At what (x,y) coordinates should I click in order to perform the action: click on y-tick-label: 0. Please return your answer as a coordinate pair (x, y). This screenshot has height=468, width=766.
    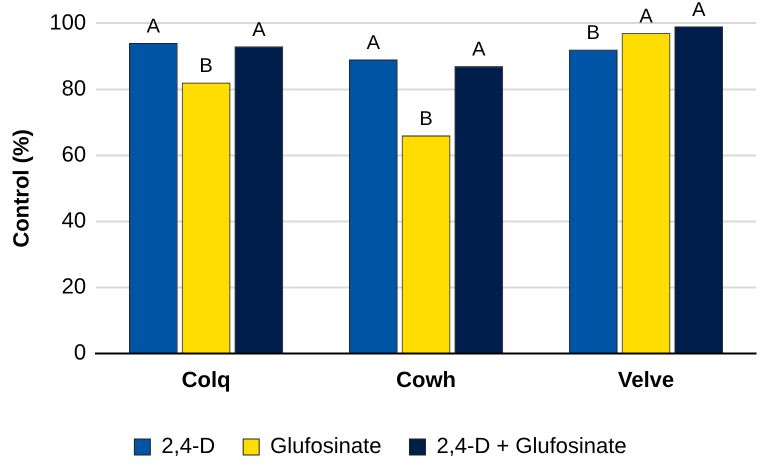
    Looking at the image, I should click on (80, 352).